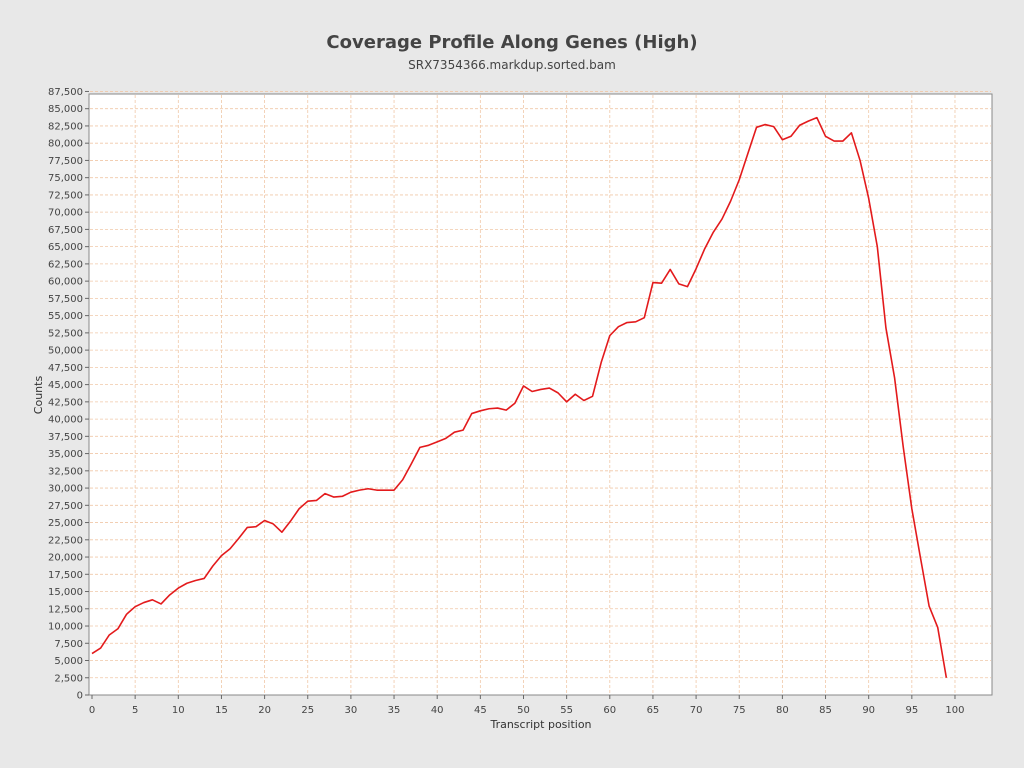 This screenshot has width=1024, height=768. What do you see at coordinates (68, 661) in the screenshot?
I see `y-tick-label: 5,000` at bounding box center [68, 661].